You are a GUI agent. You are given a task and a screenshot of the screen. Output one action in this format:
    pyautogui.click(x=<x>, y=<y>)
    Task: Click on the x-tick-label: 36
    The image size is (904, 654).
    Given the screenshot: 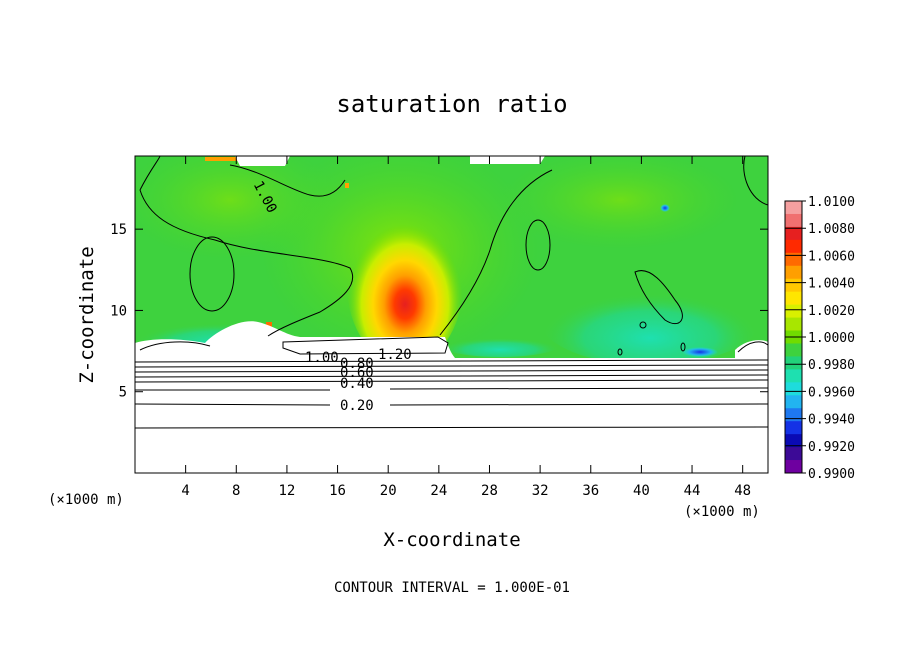 What is the action you would take?
    pyautogui.click(x=590, y=491)
    